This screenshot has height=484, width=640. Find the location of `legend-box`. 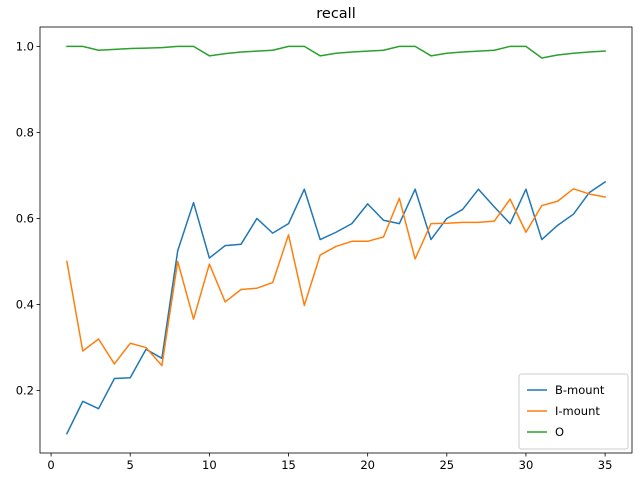

legend-box is located at coordinates (573, 411).